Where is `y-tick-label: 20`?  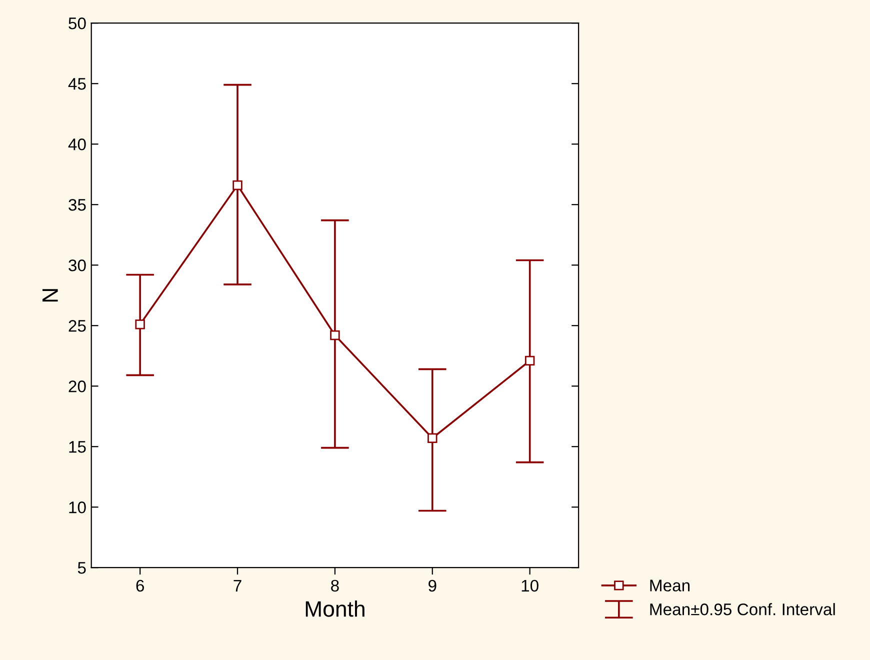 y-tick-label: 20 is located at coordinates (77, 386).